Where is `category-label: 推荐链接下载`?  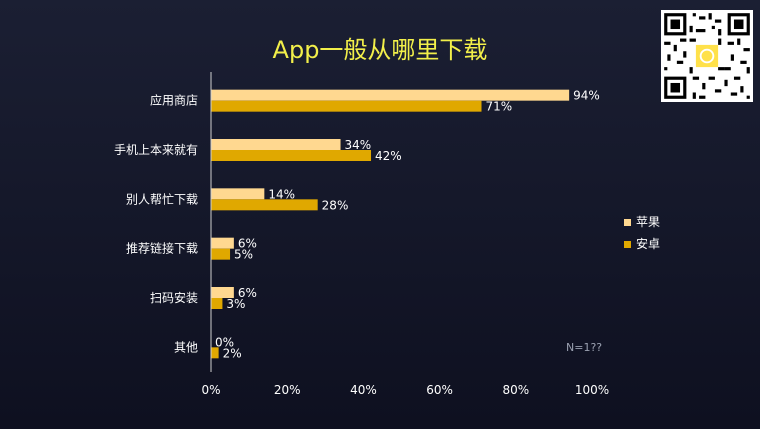 category-label: 推荐链接下载 is located at coordinates (162, 248).